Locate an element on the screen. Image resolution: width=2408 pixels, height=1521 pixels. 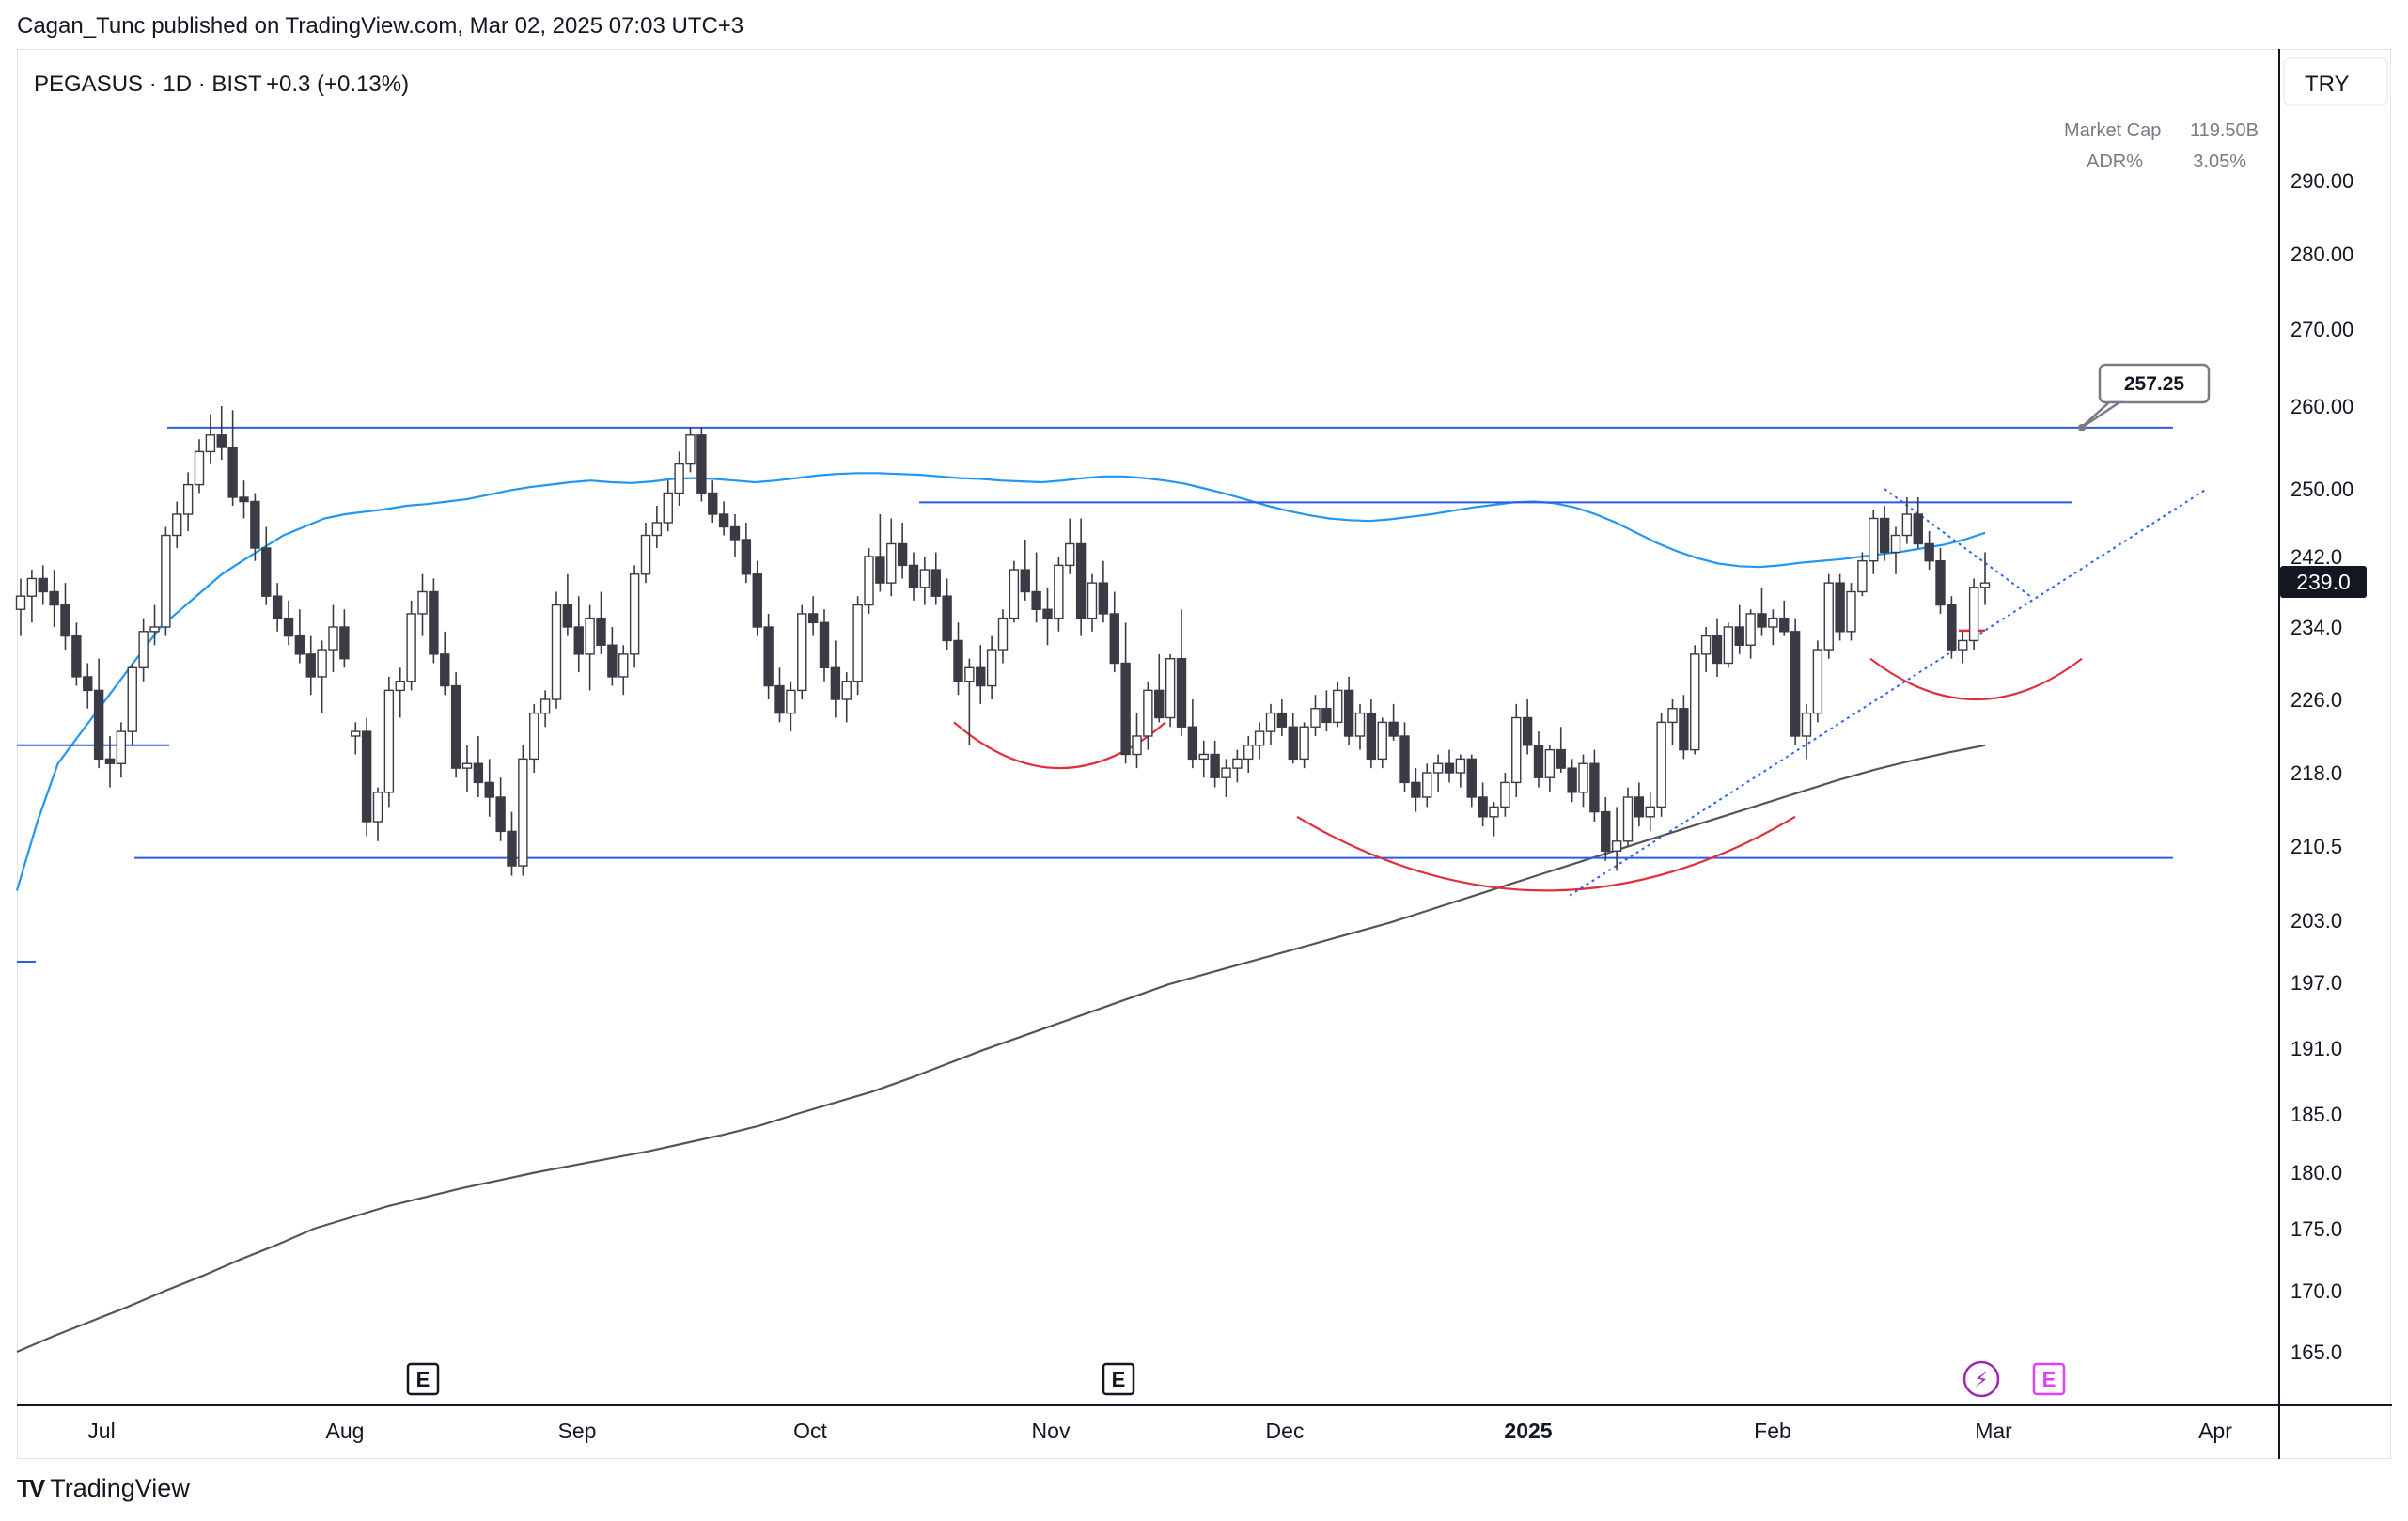
symbol-title: PEGASUS · 1D · BIST is located at coordinates (148, 84).